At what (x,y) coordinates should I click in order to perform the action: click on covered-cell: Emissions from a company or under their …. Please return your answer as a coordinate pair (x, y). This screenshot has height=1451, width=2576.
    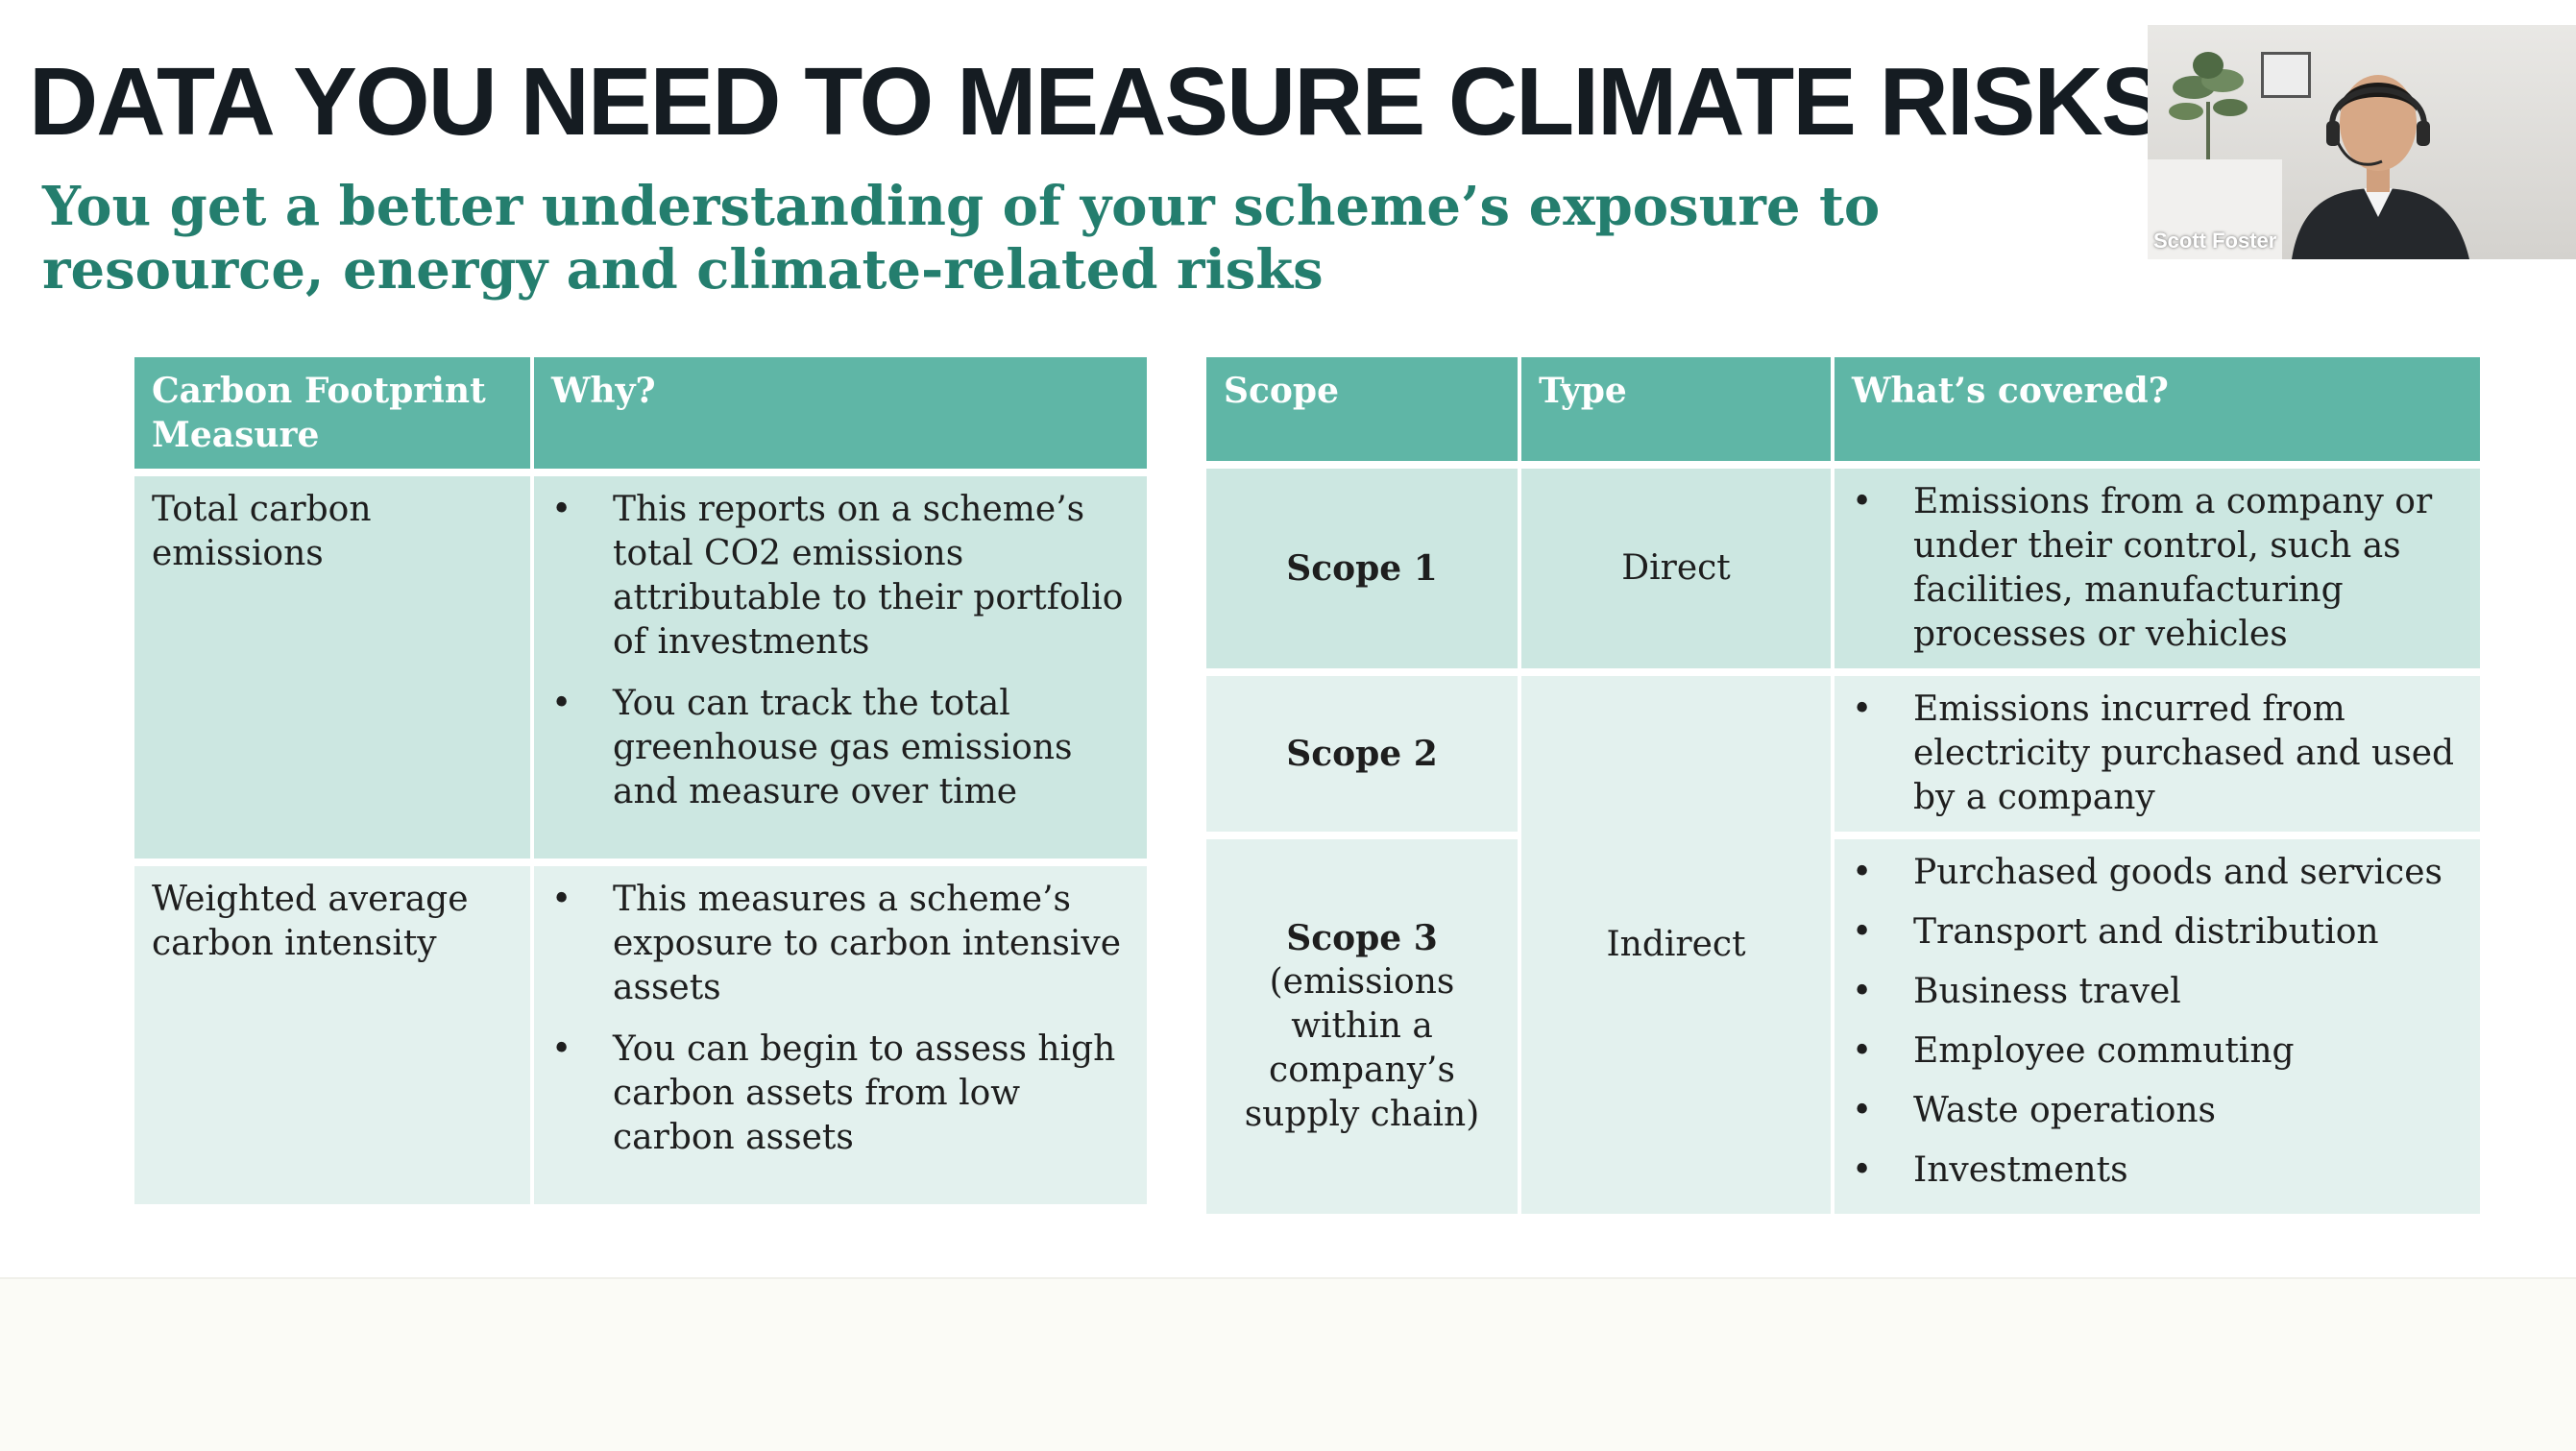
    Looking at the image, I should click on (2156, 568).